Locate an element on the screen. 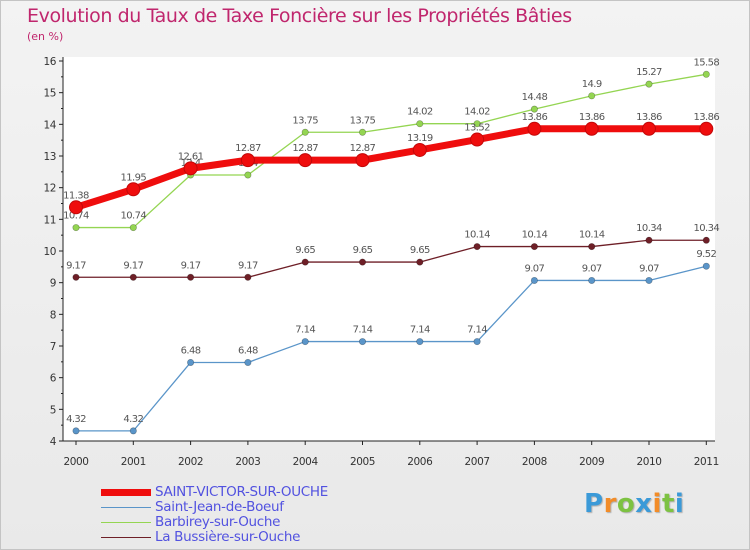  x-tick-label: 2003 is located at coordinates (247, 462).